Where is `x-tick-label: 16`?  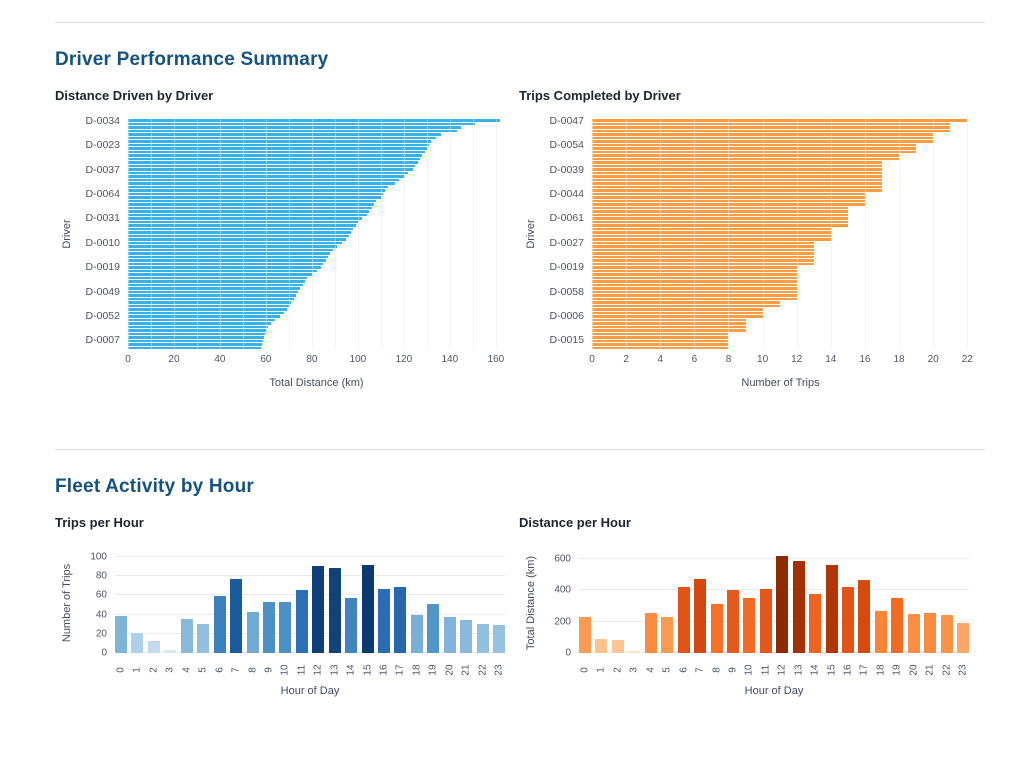
x-tick-label: 16 is located at coordinates (865, 359).